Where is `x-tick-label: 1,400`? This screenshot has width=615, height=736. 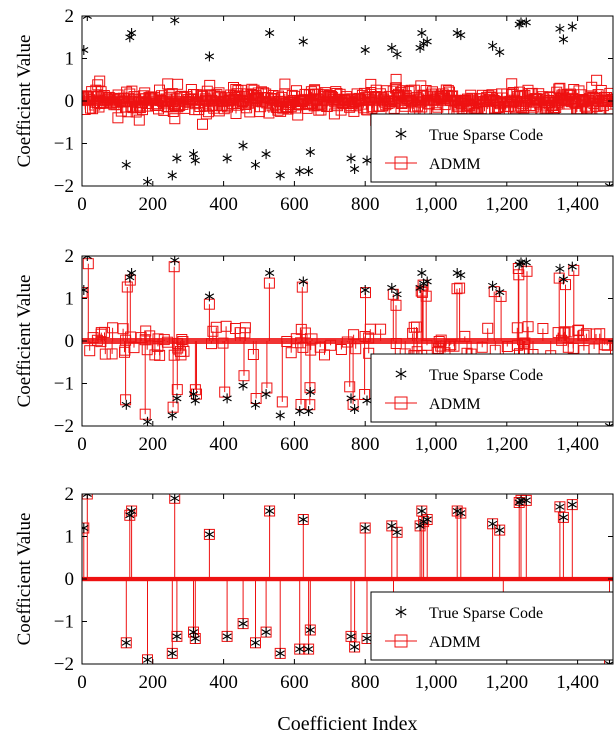 x-tick-label: 1,400 is located at coordinates (577, 682).